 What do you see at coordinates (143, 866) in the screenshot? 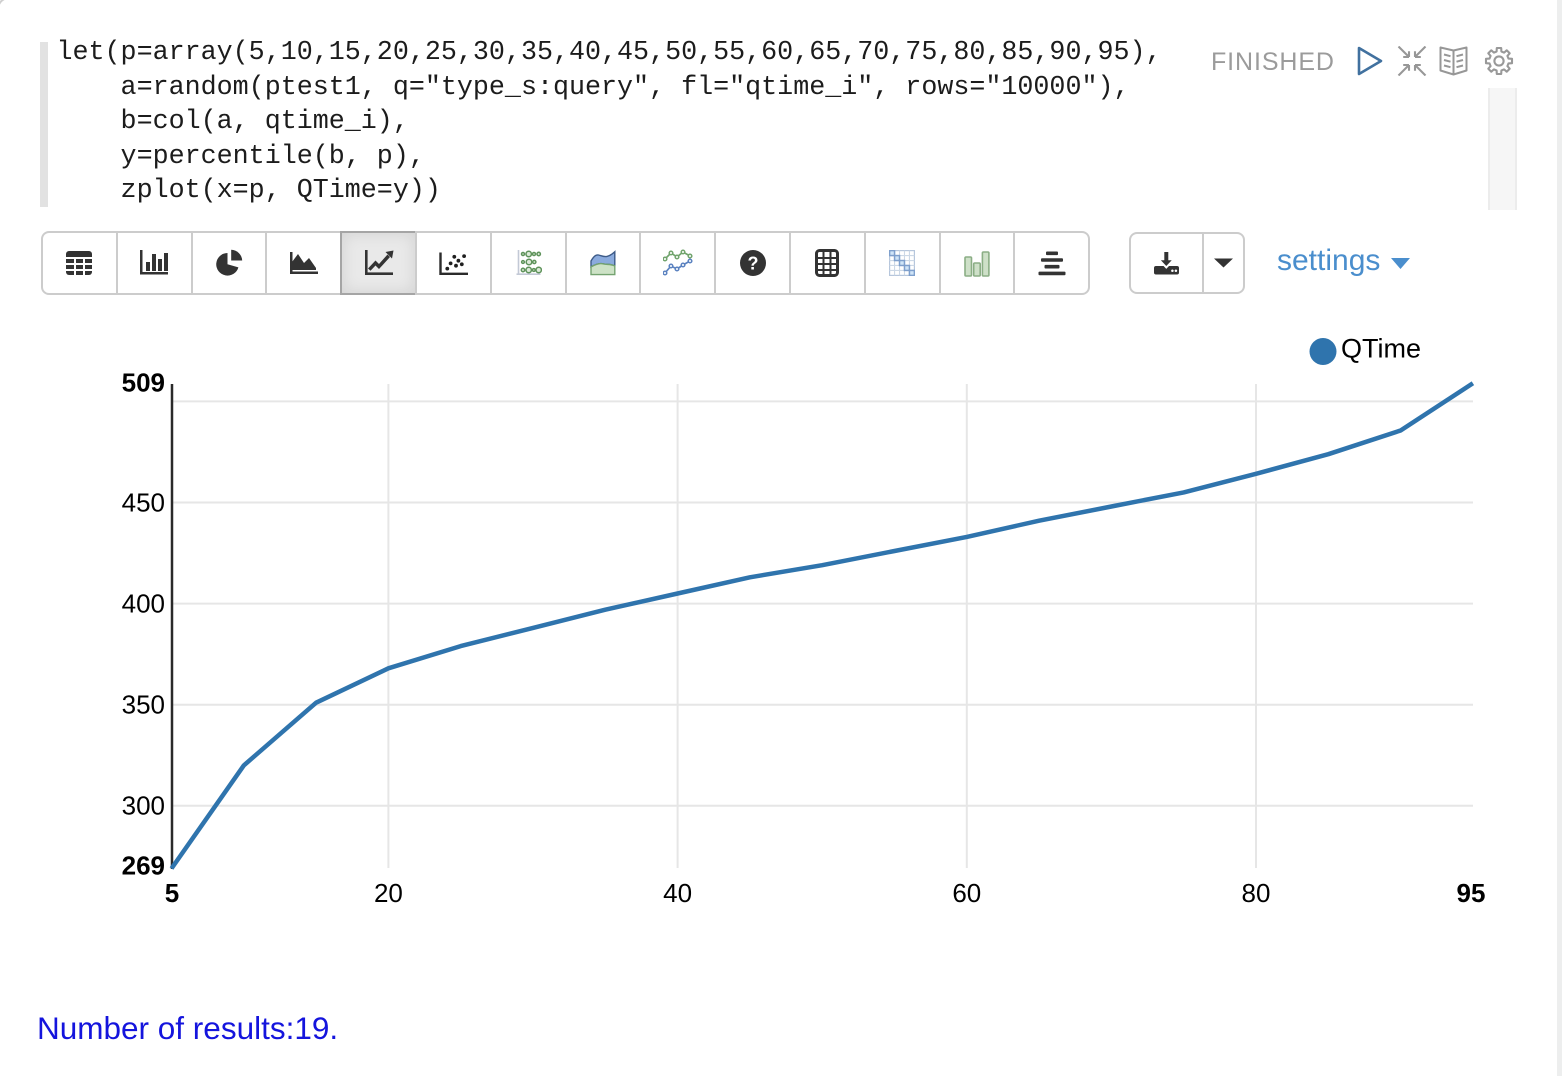
I see `svg-text: 269` at bounding box center [143, 866].